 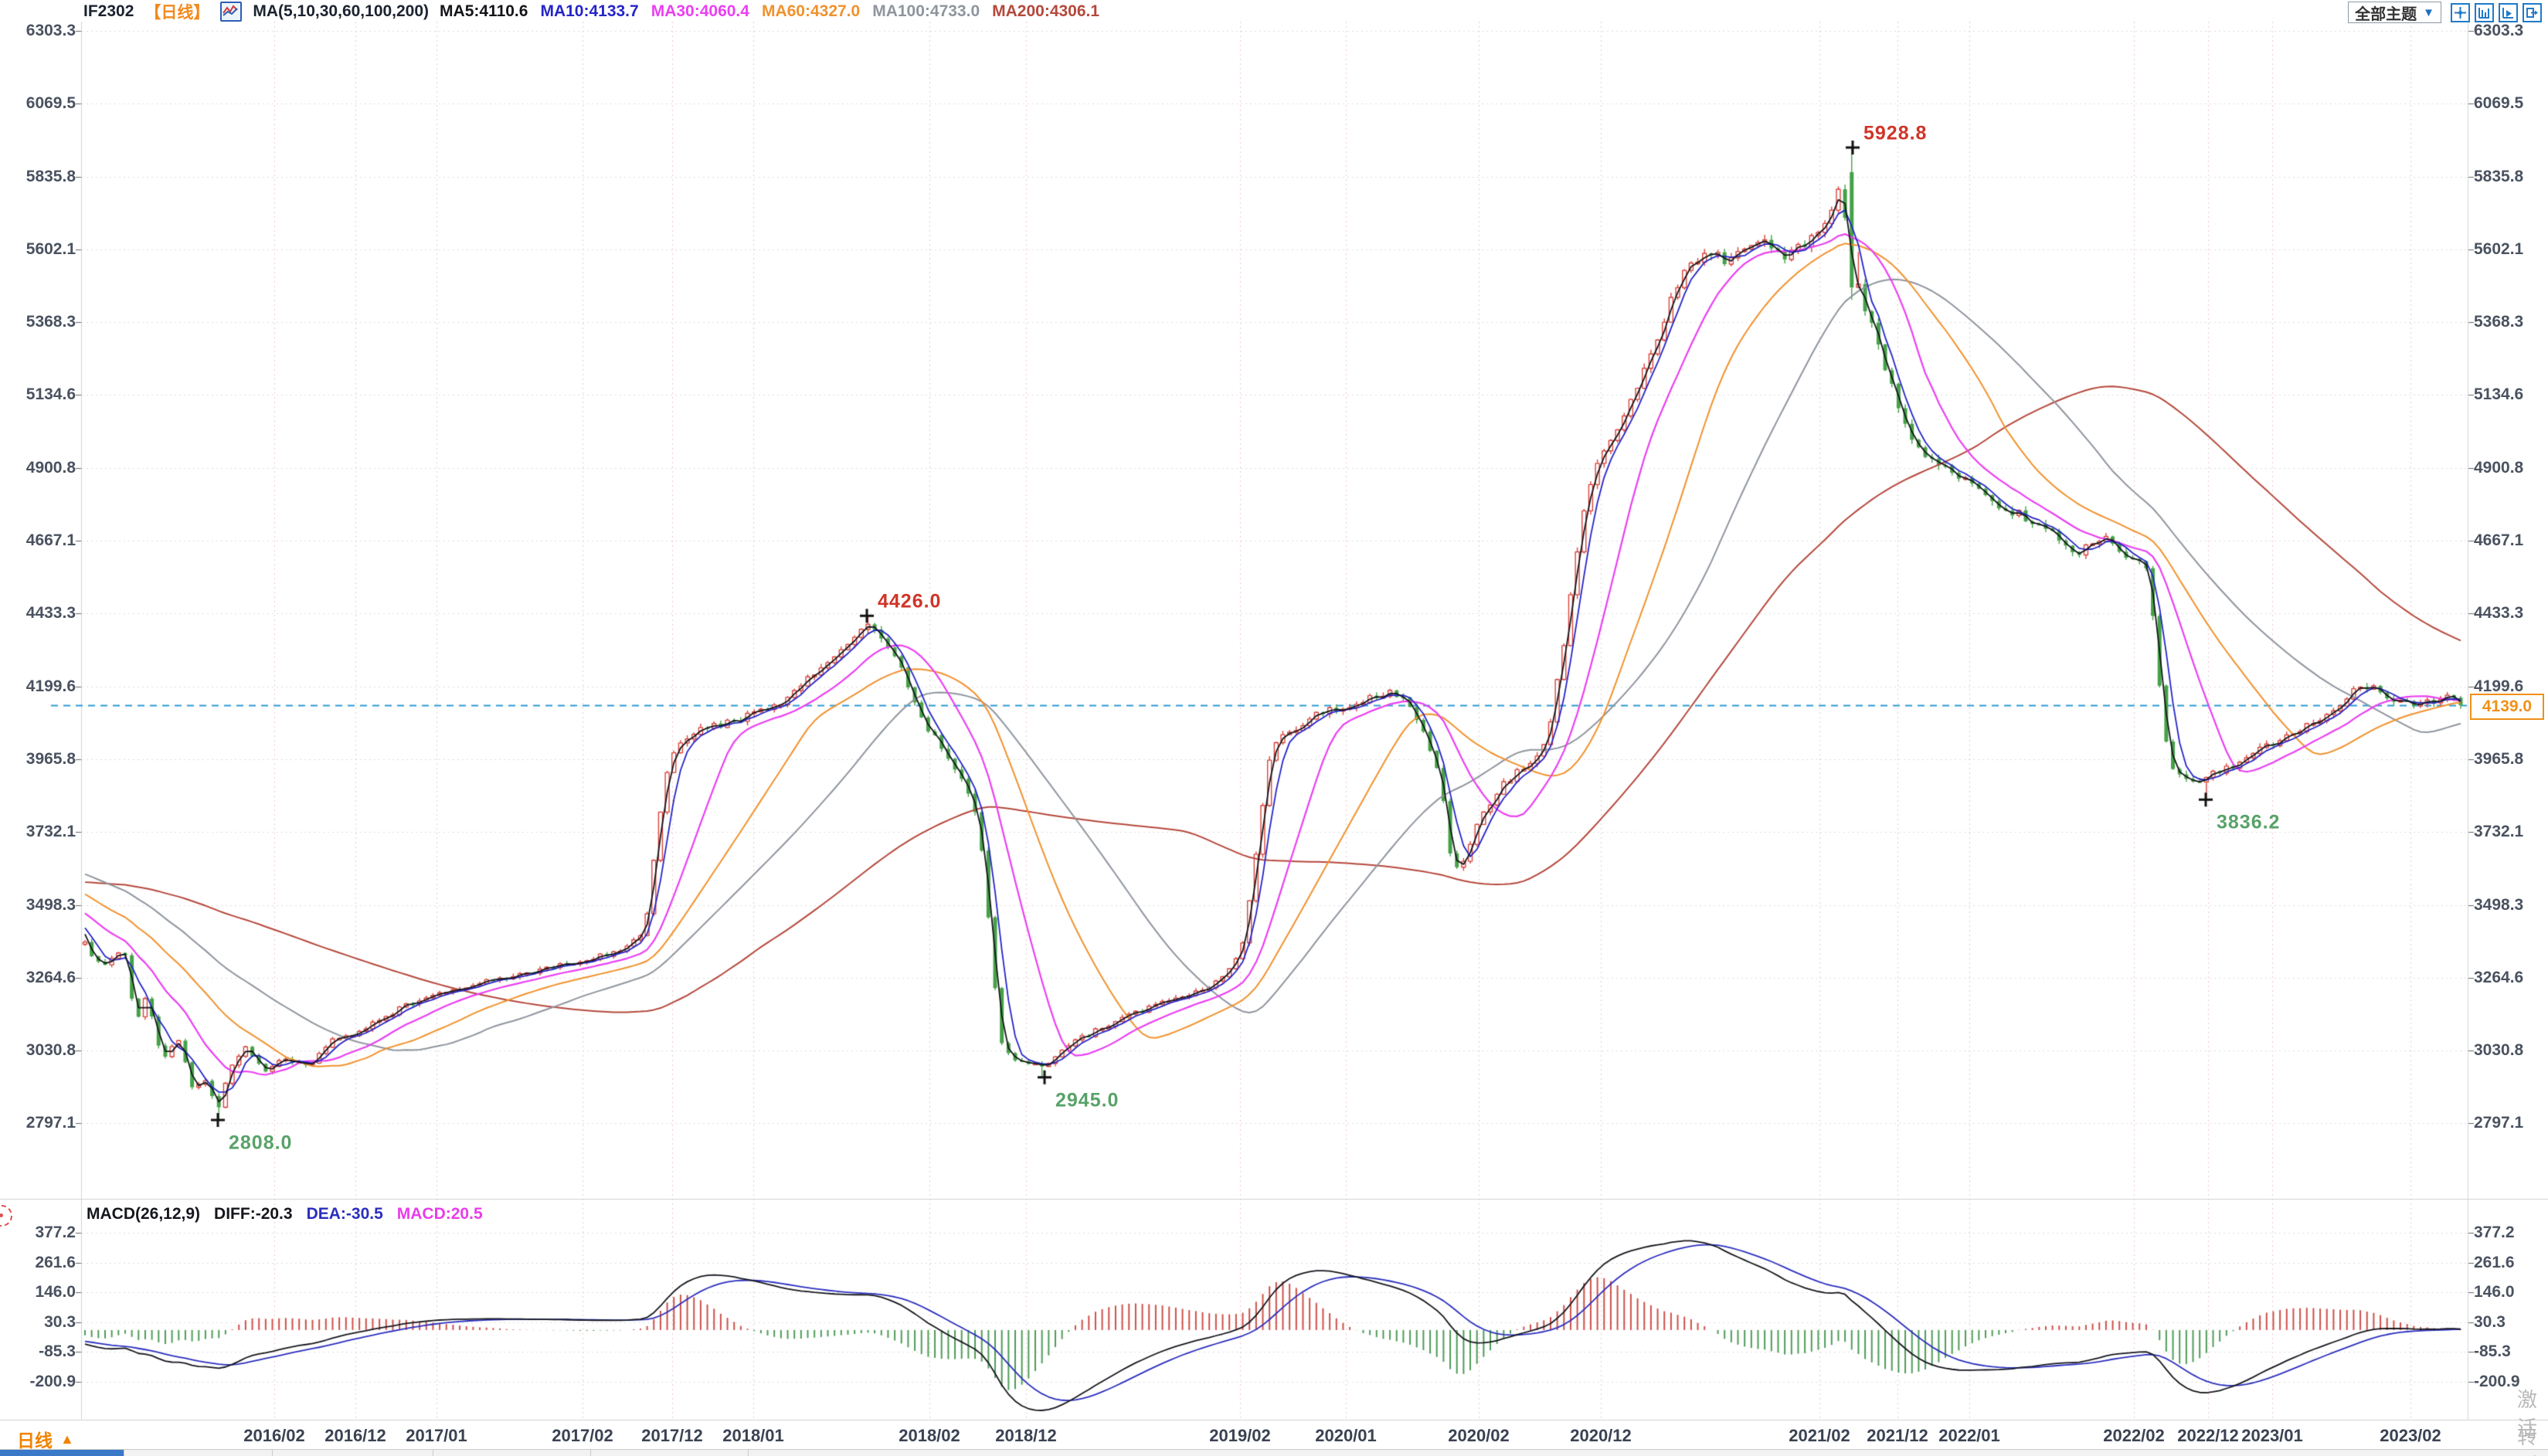 I want to click on x-axis-date-label: 2023/02, so click(x=2411, y=1435).